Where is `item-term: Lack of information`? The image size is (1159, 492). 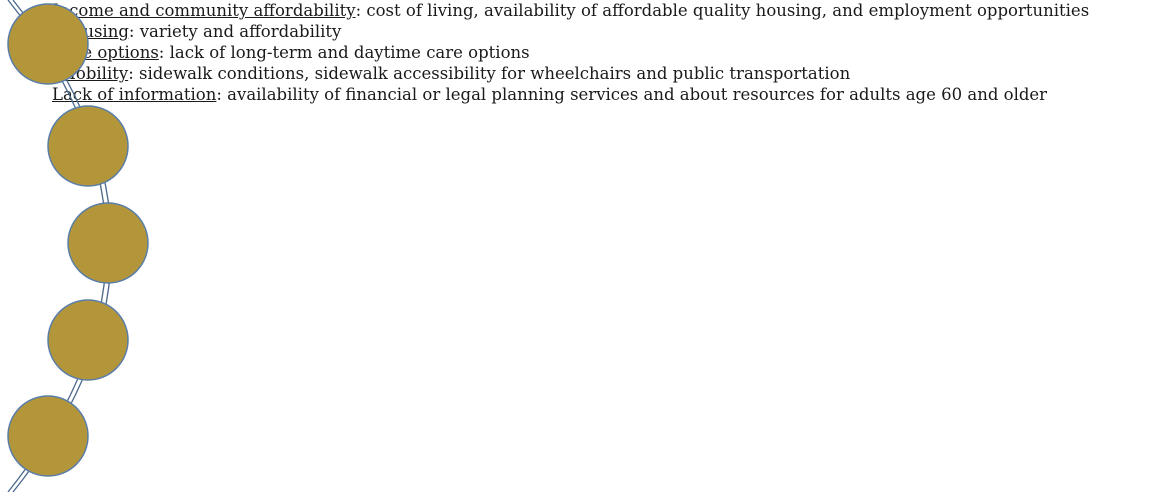 item-term: Lack of information is located at coordinates (134, 94).